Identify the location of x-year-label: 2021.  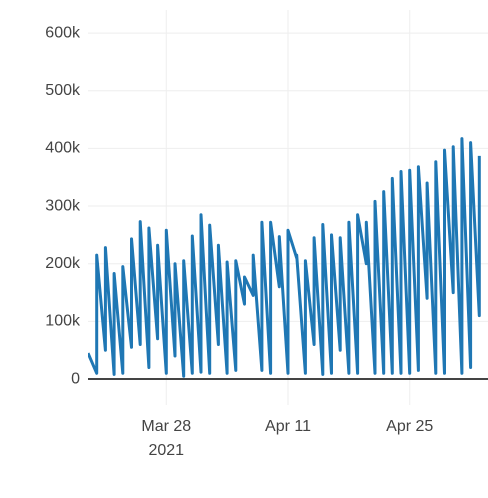
(166, 450).